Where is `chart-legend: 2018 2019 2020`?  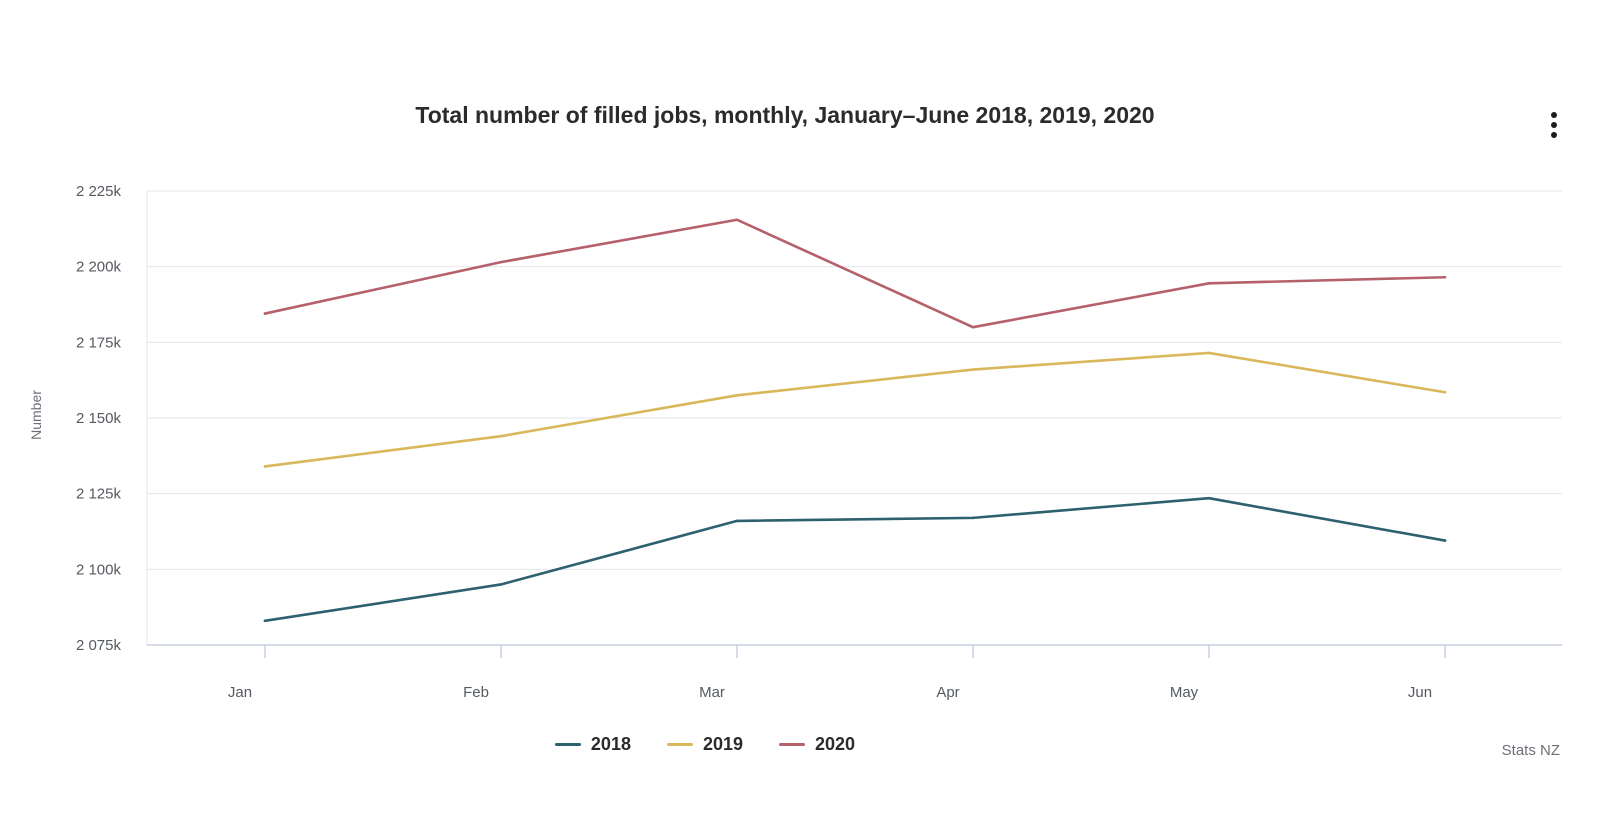 chart-legend: 2018 2019 2020 is located at coordinates (800, 744).